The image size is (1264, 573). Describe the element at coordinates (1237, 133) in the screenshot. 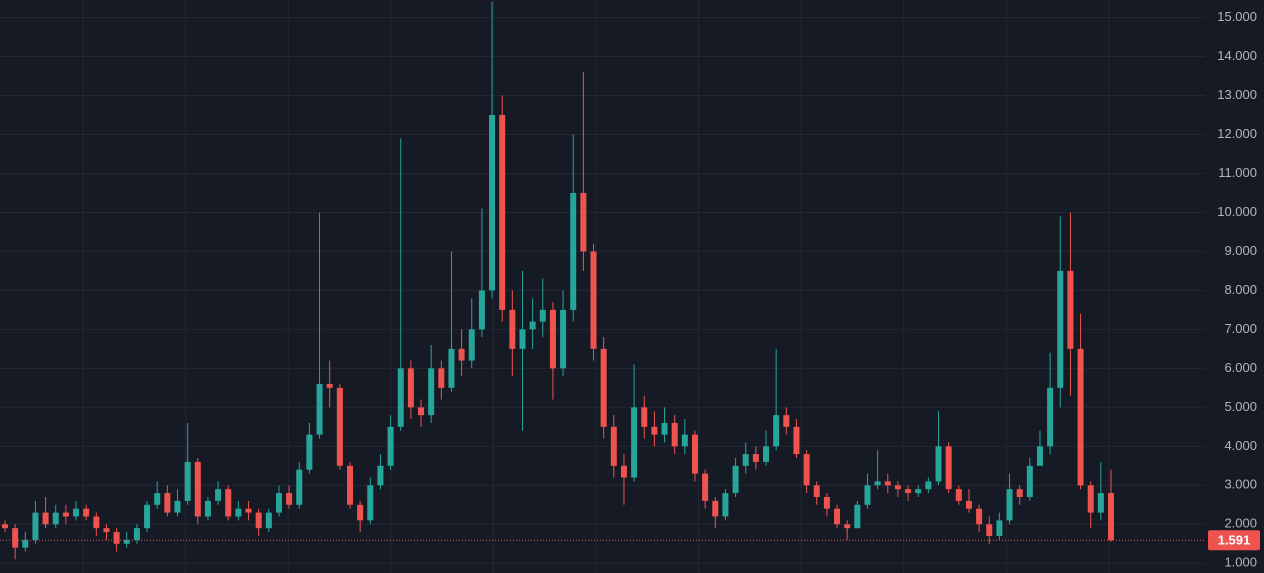

I see `y-tick-label: 12.000` at that location.